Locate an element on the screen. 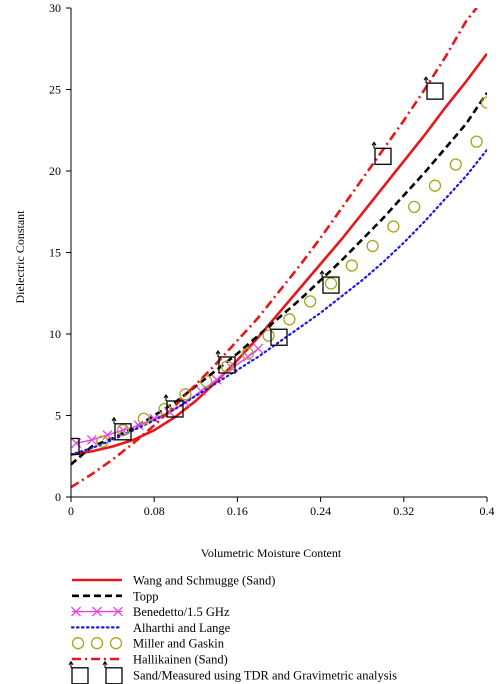 This screenshot has width=499, height=684. x-tick-label: 0.16 is located at coordinates (237, 511).